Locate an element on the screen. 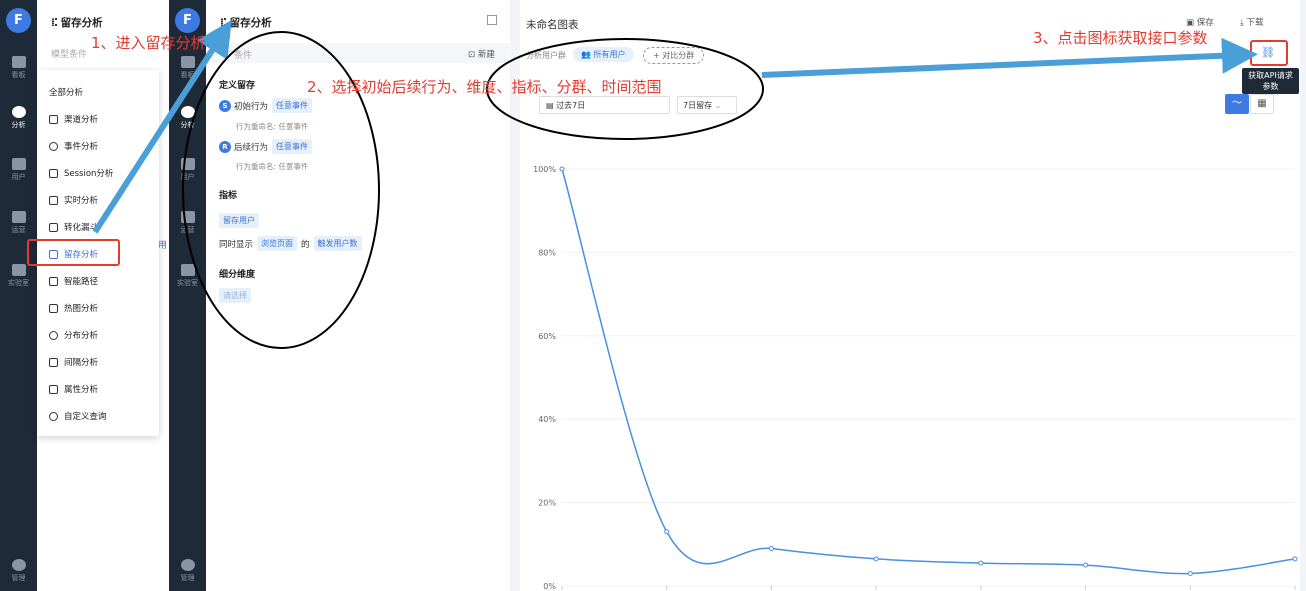 The image size is (1306, 591). nav-operations: 运营 is located at coordinates (18, 223).